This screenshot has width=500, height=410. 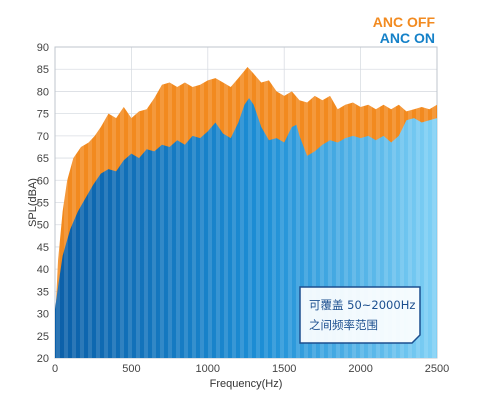 I want to click on y-tick-label: 35, so click(x=43, y=292).